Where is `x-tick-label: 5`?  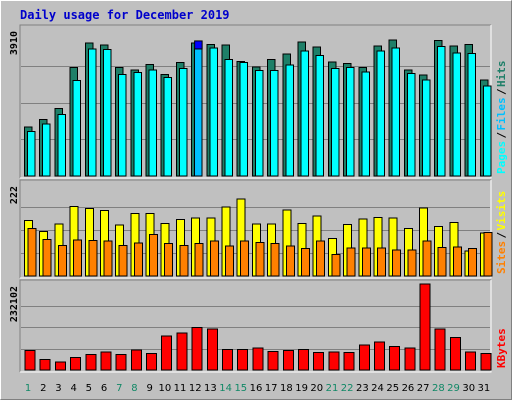 x-tick-label: 5 is located at coordinates (89, 388).